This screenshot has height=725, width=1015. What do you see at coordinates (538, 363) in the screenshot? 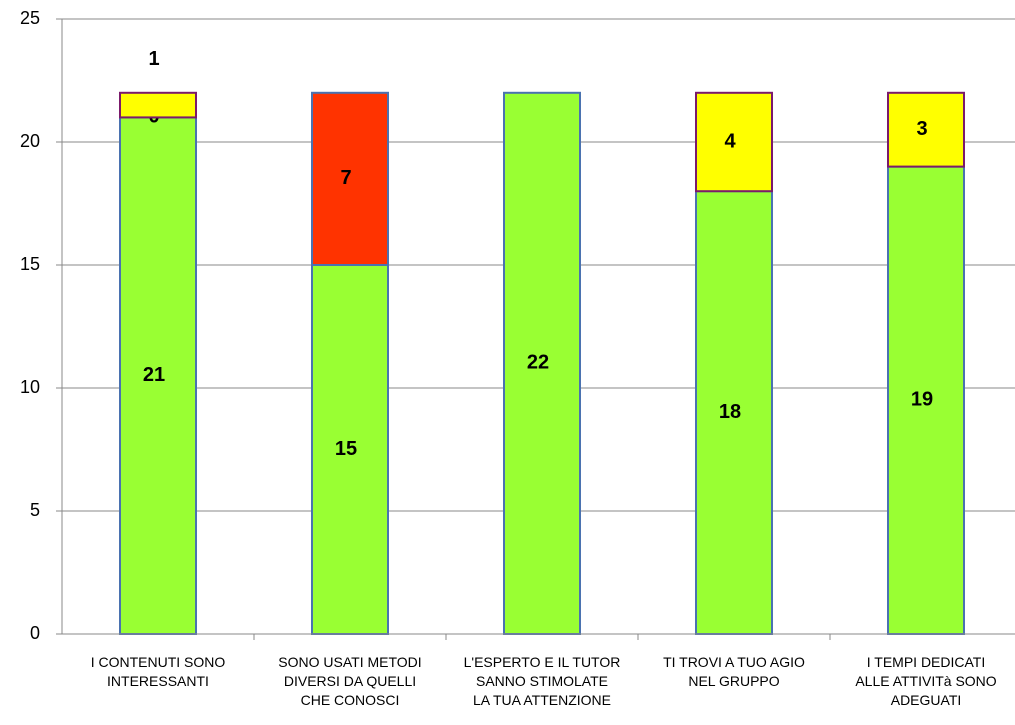
I see `data-label: 22` at bounding box center [538, 363].